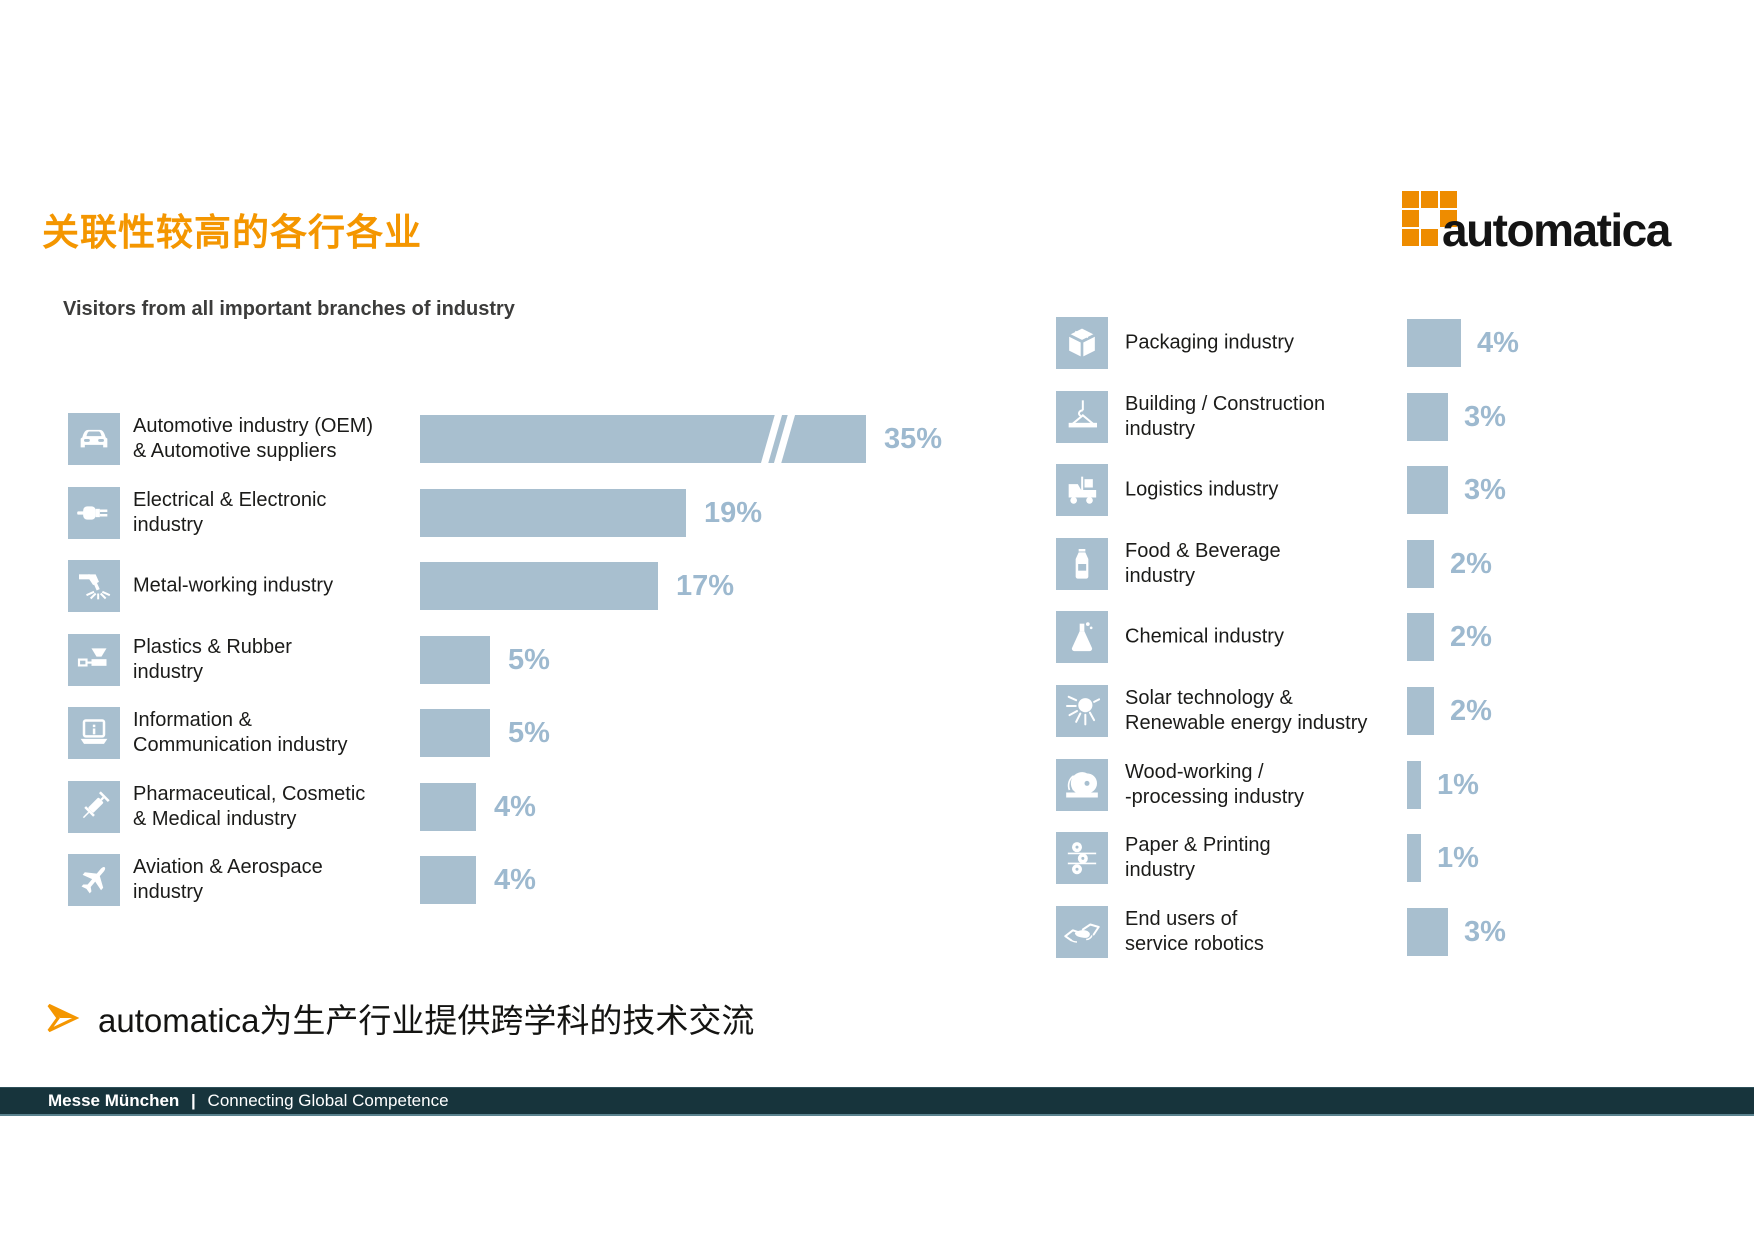  What do you see at coordinates (1082, 564) in the screenshot?
I see `bottle-icon` at bounding box center [1082, 564].